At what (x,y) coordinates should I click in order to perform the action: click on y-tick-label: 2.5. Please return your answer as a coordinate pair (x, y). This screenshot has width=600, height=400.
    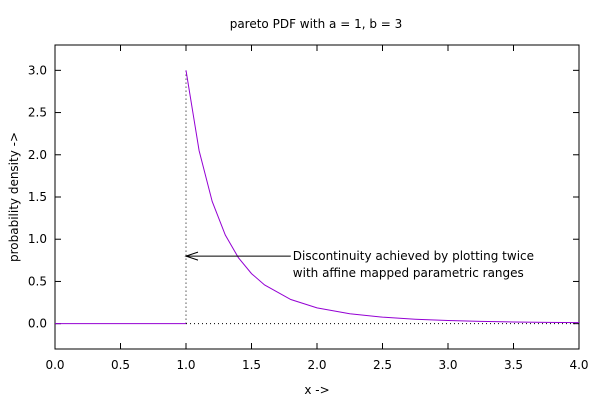
    Looking at the image, I should click on (37, 113).